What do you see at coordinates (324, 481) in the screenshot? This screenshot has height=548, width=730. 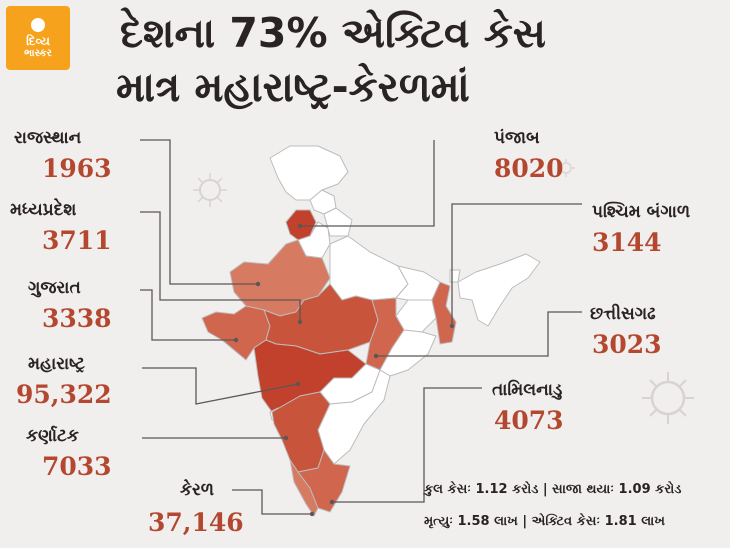 I see `state-tamil-nadu` at bounding box center [324, 481].